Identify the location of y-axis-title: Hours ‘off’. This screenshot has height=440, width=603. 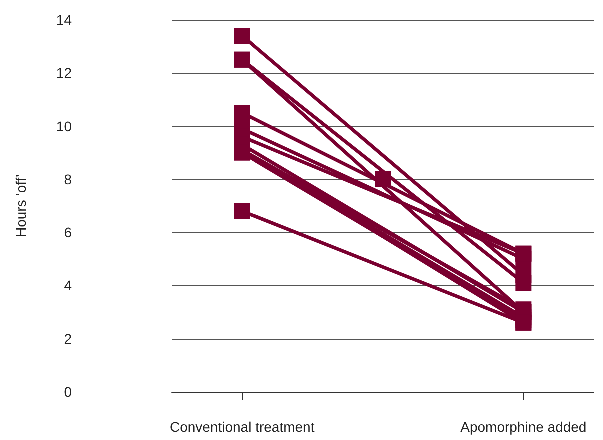
(21, 206).